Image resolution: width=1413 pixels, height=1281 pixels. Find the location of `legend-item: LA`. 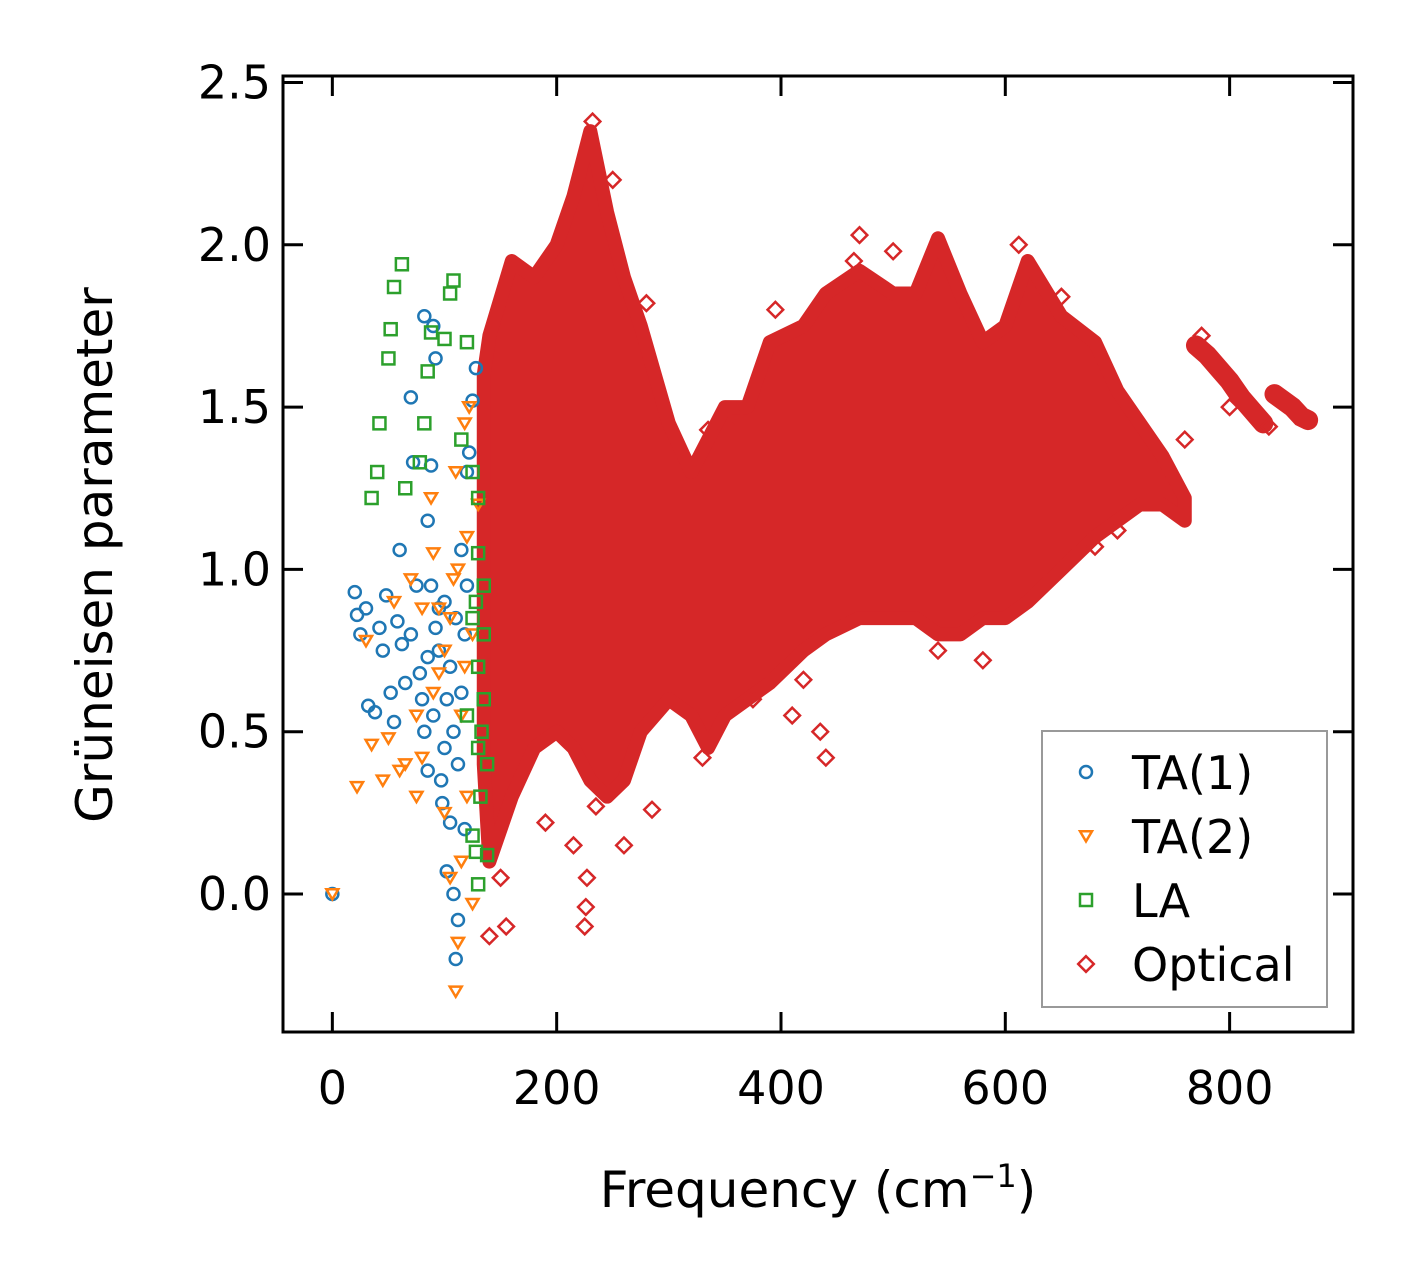

legend-item: LA is located at coordinates (1134, 901).